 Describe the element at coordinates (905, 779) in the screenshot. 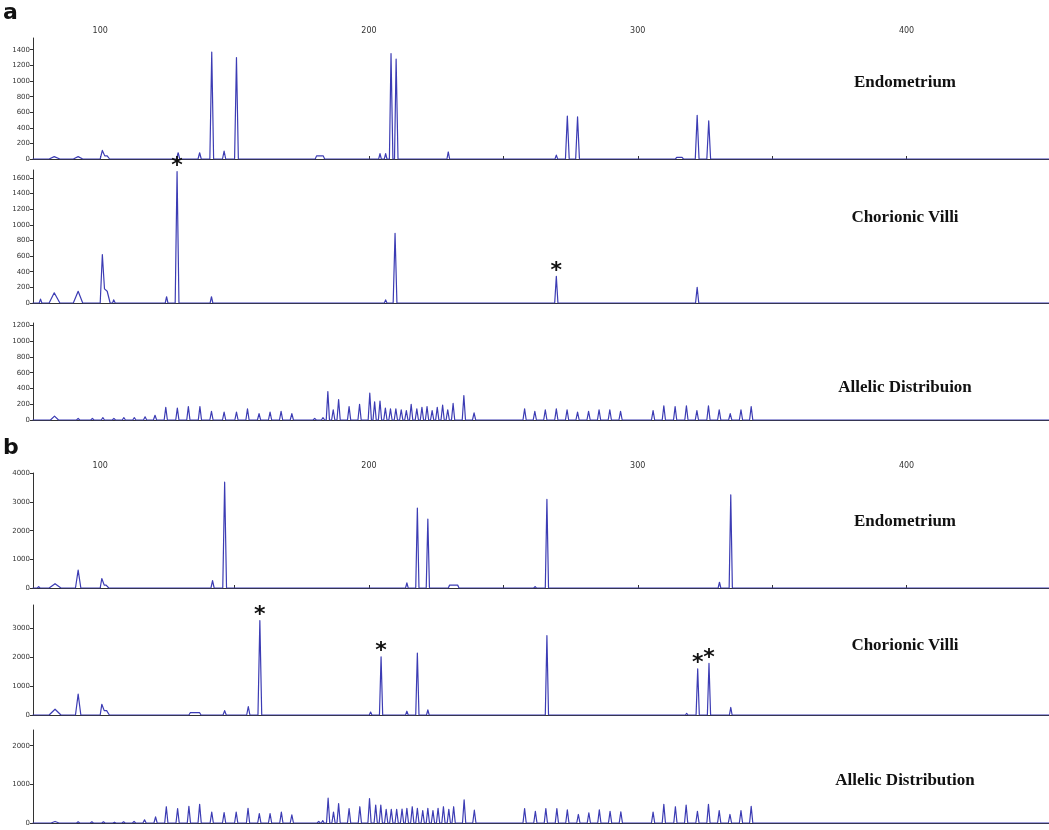

I see `text: Allelic Distribution` at that location.